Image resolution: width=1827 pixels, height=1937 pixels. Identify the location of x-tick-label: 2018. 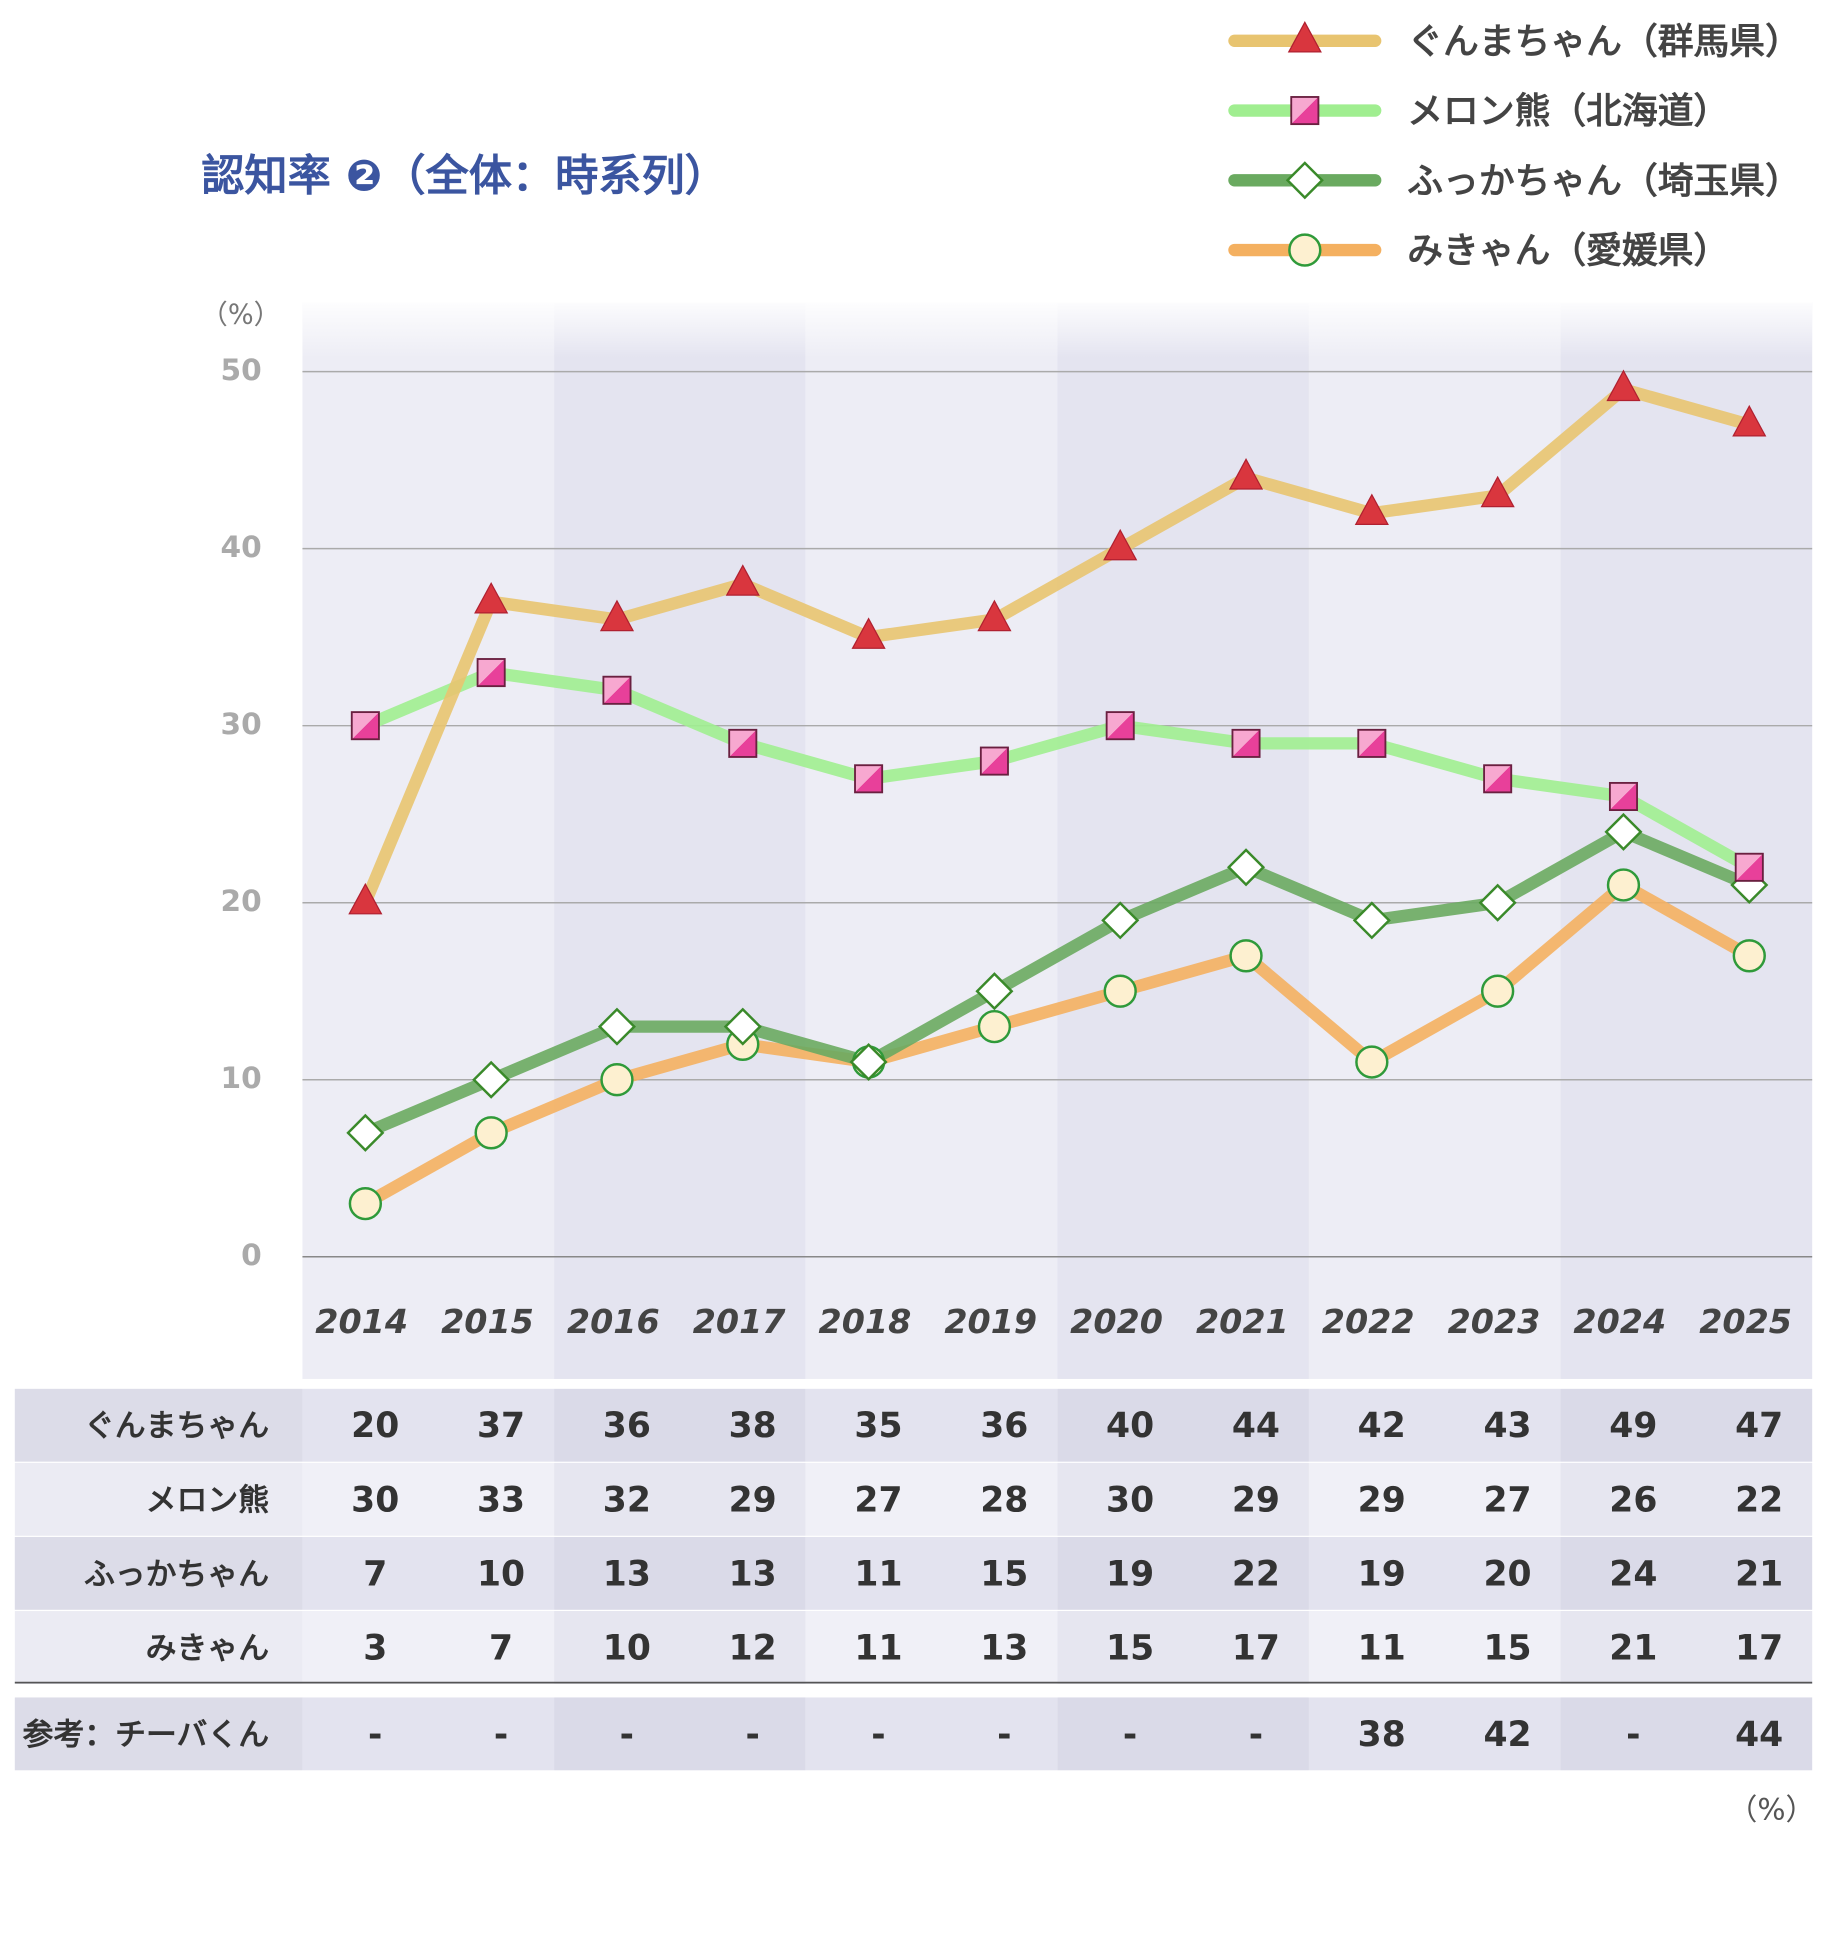
(865, 1321).